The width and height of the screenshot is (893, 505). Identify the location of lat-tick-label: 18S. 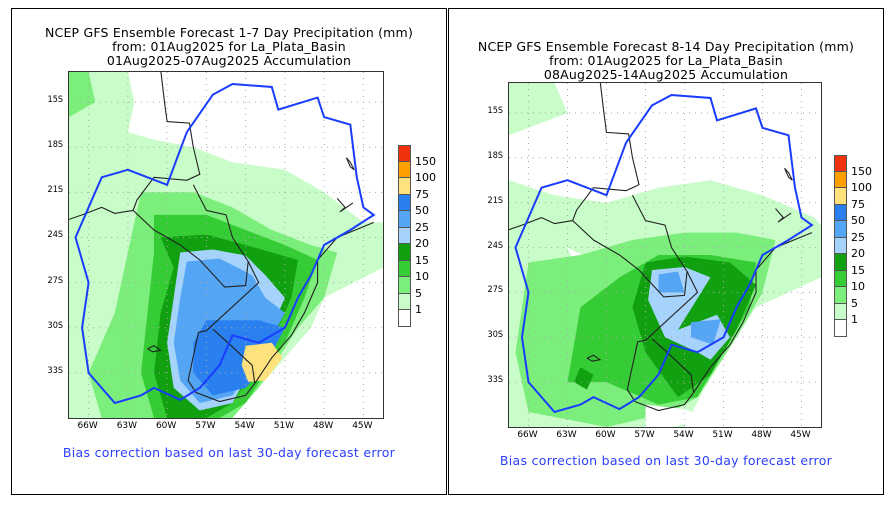
(55, 145).